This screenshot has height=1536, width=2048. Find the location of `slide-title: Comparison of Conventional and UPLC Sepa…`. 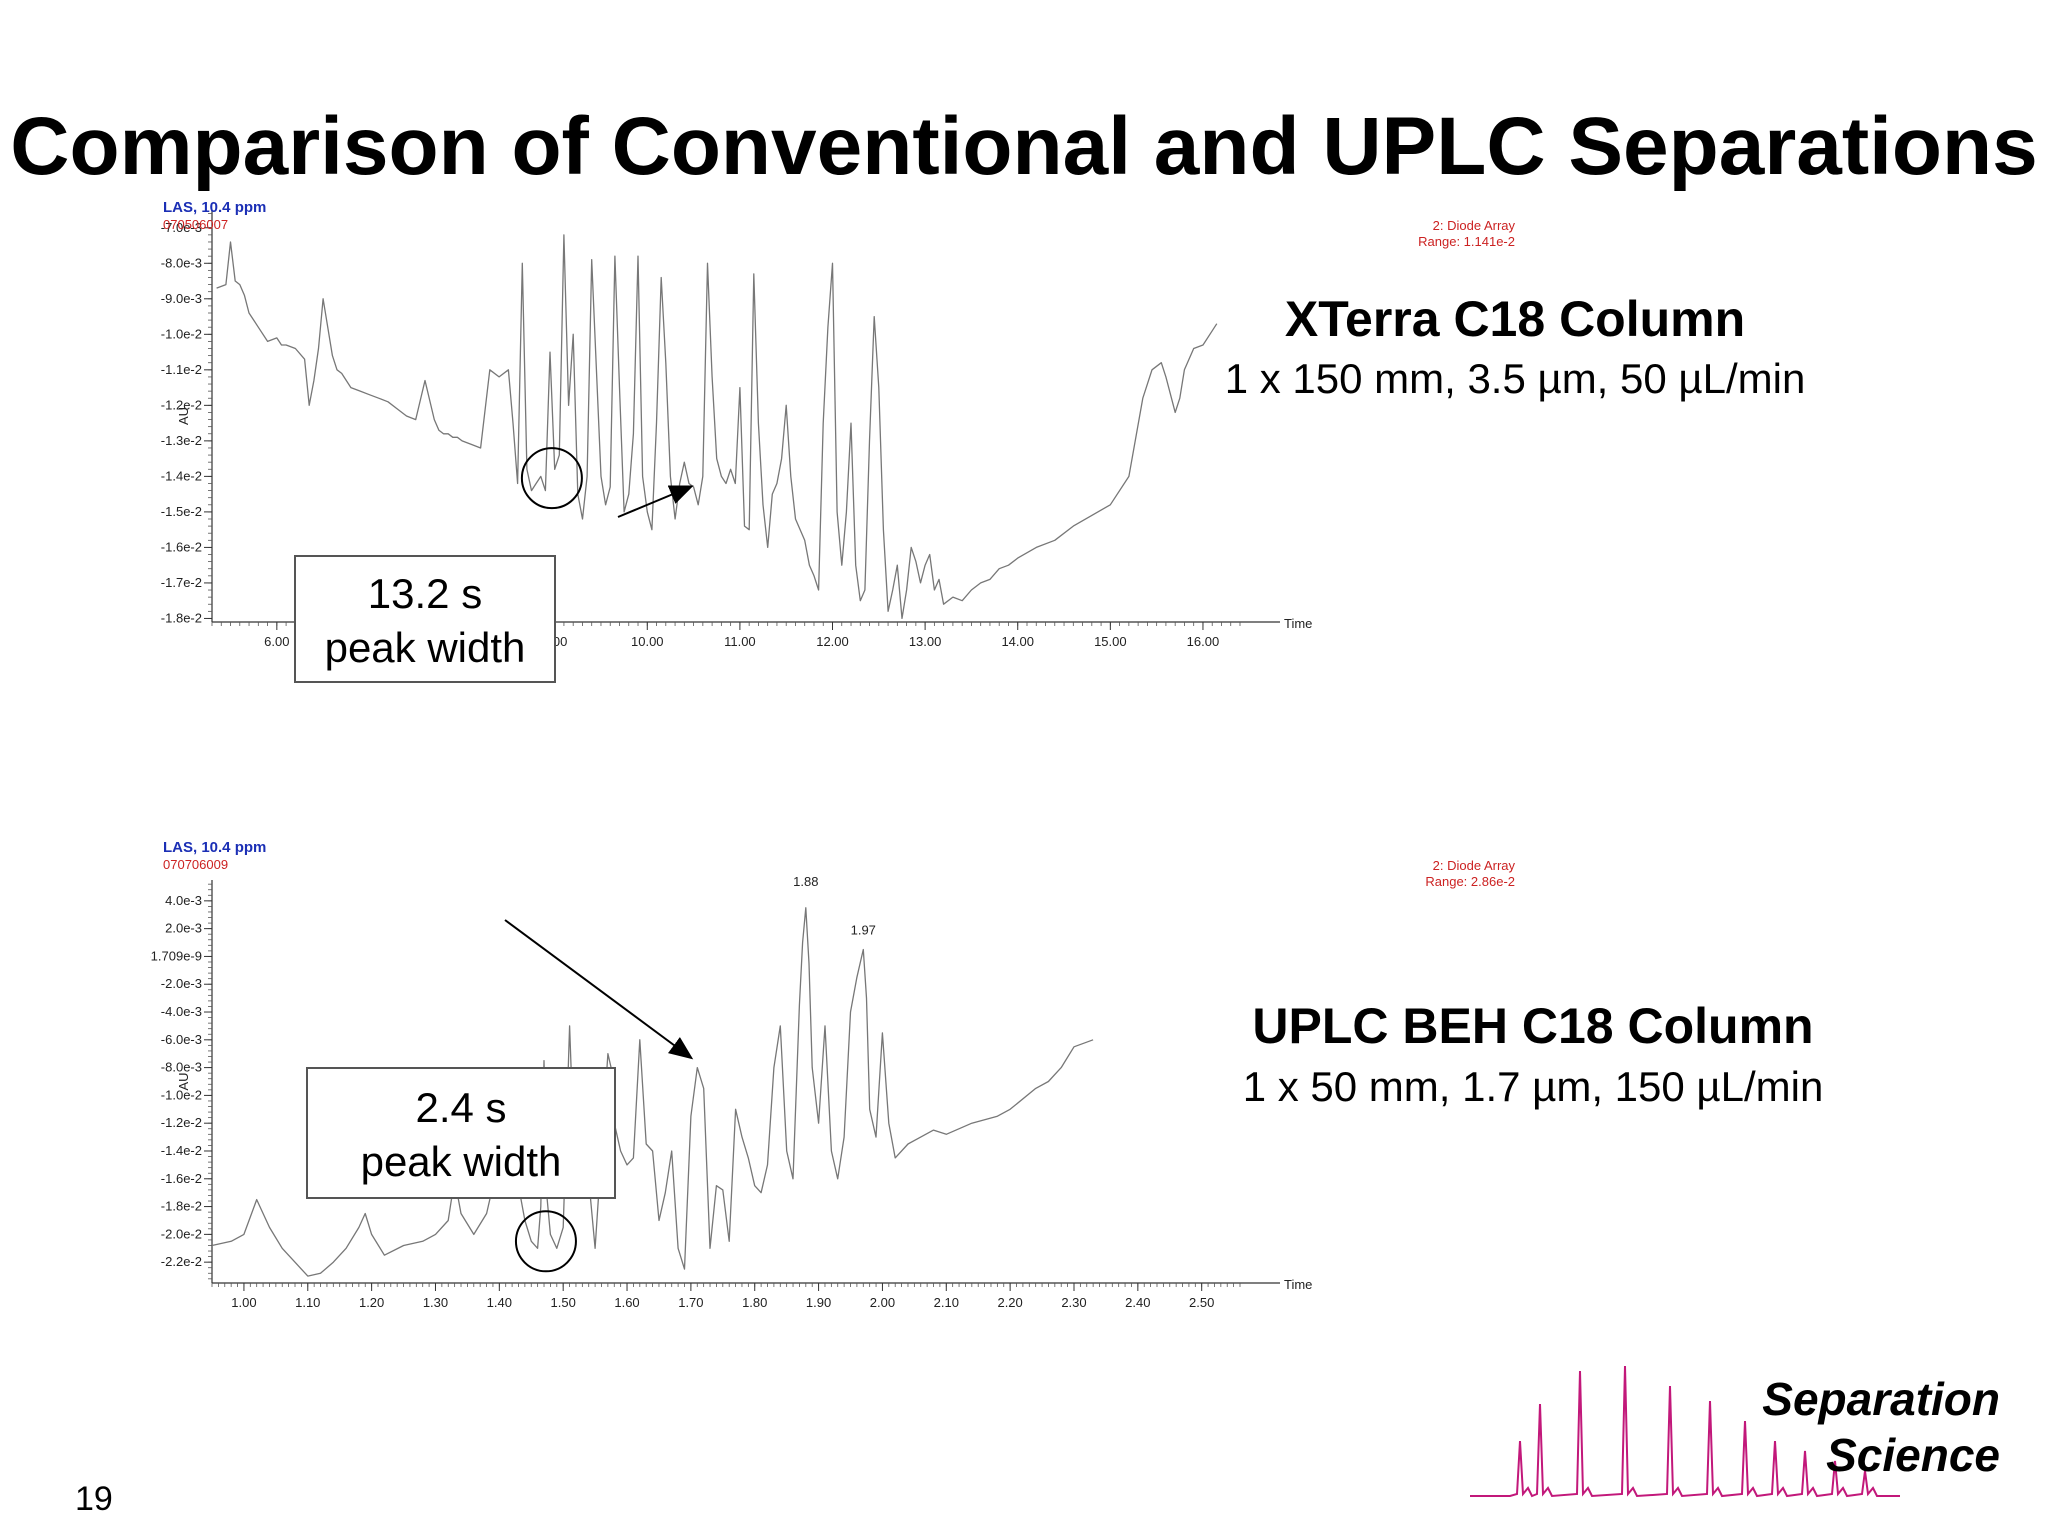

slide-title: Comparison of Conventional and UPLC Sepa… is located at coordinates (1024, 146).